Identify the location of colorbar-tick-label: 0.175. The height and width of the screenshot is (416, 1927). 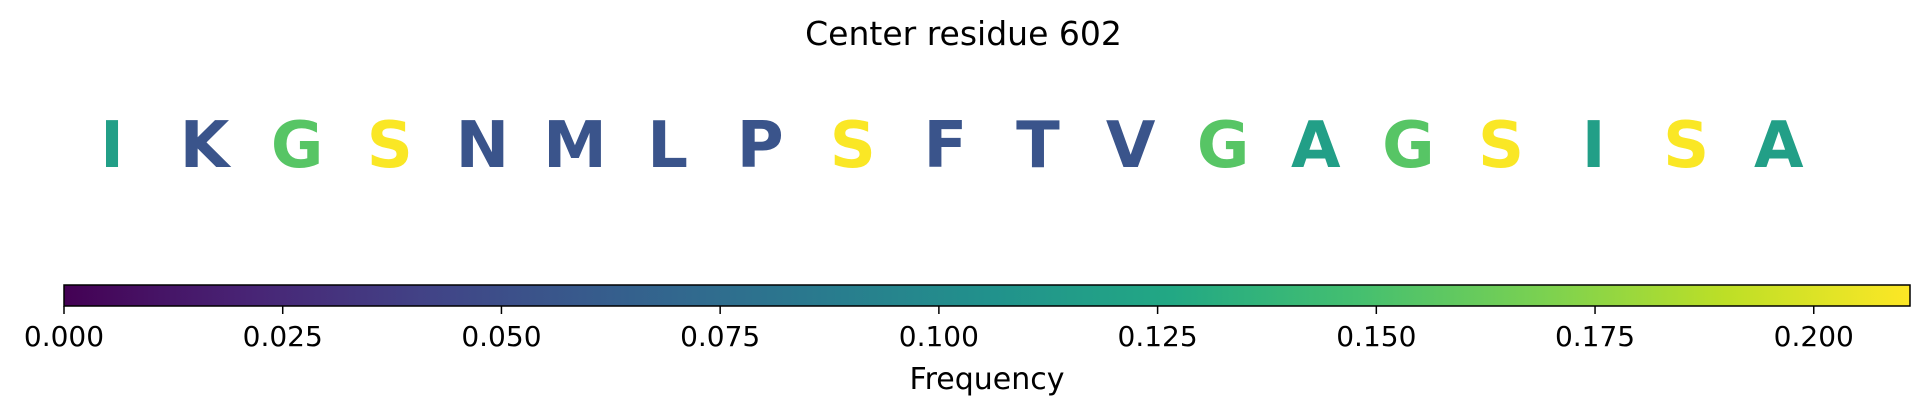
(1595, 336).